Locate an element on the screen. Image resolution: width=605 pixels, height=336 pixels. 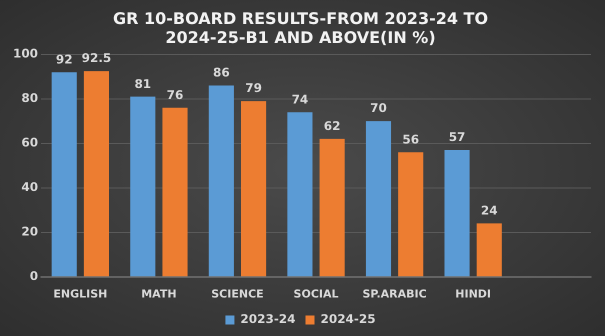
data-label: 81 is located at coordinates (143, 83).